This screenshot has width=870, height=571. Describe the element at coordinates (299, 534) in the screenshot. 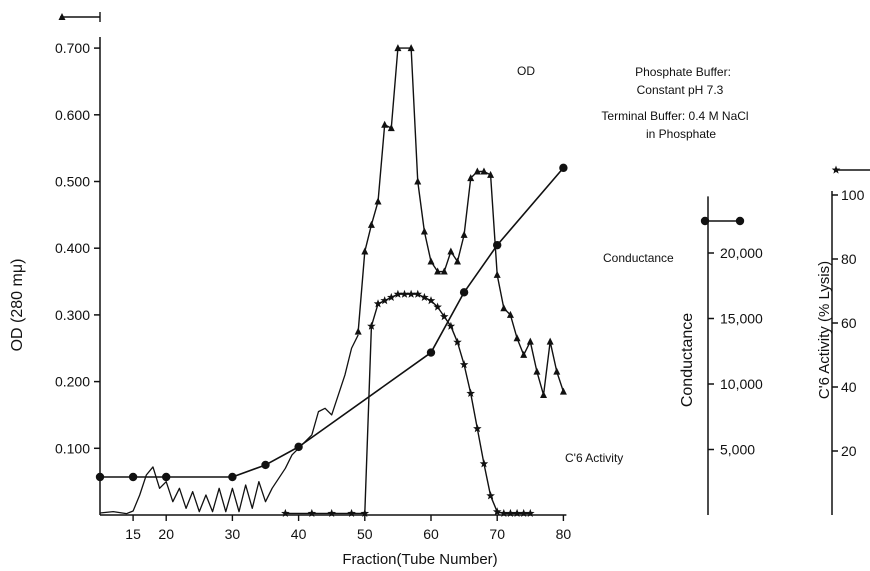

I see `x-tick-label: 40` at that location.